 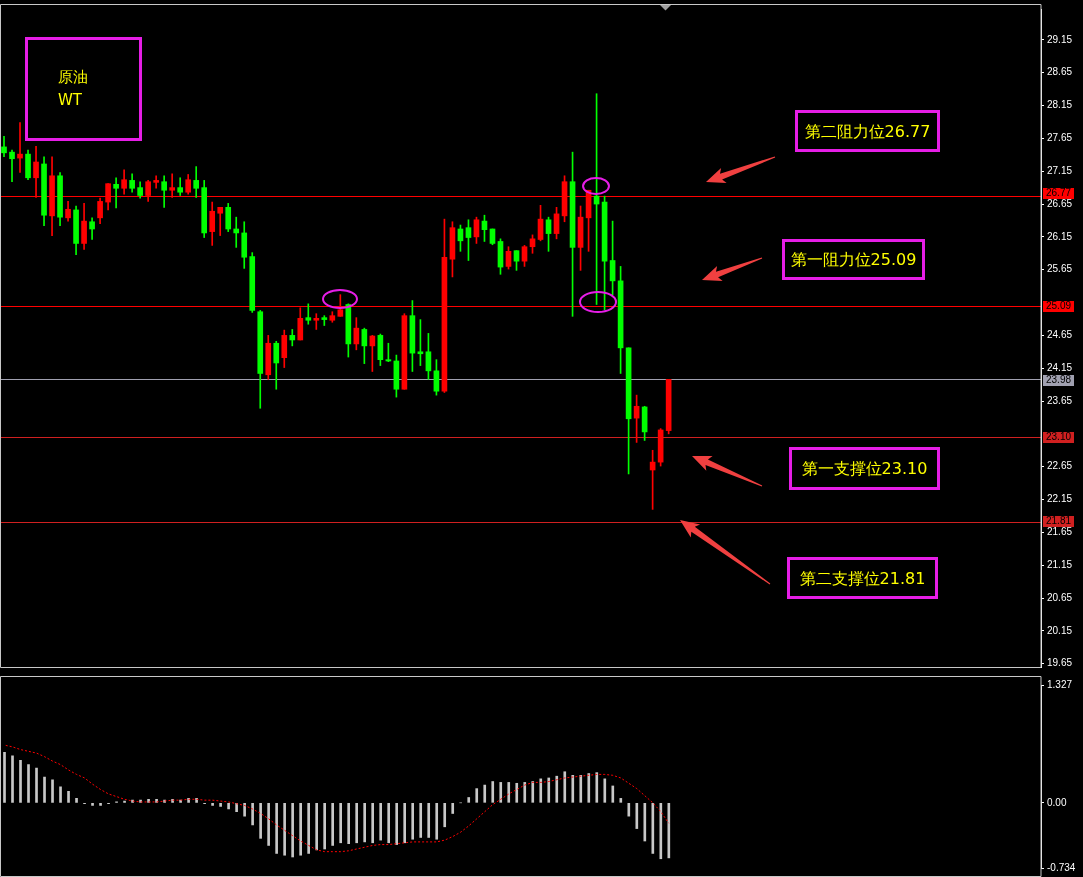 What do you see at coordinates (1061, 867) in the screenshot?
I see `y-tick-label: -0.734` at bounding box center [1061, 867].